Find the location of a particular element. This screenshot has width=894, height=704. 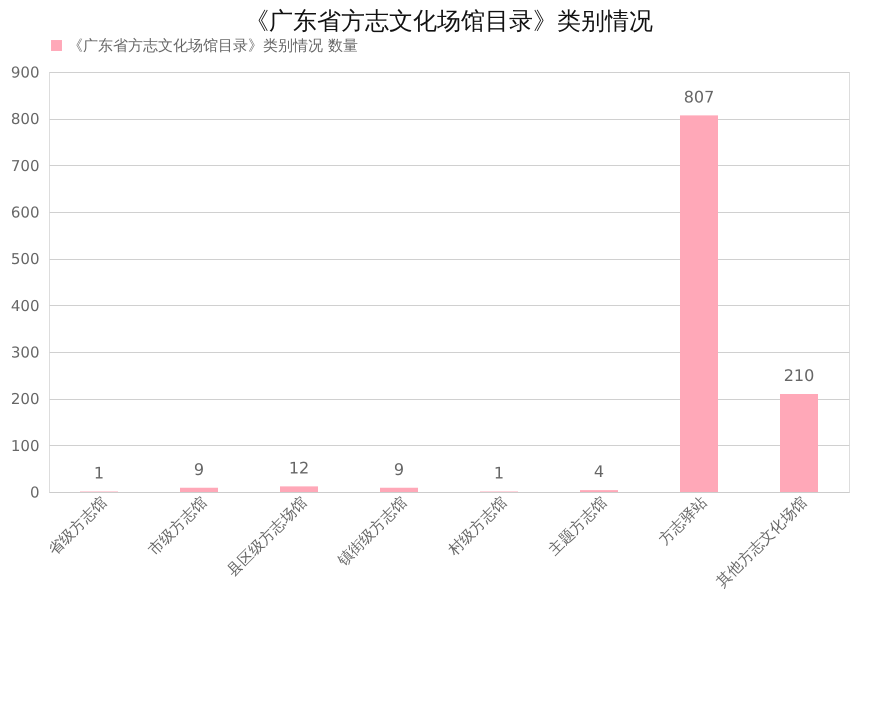

y-tick-label: 700 is located at coordinates (25, 165).